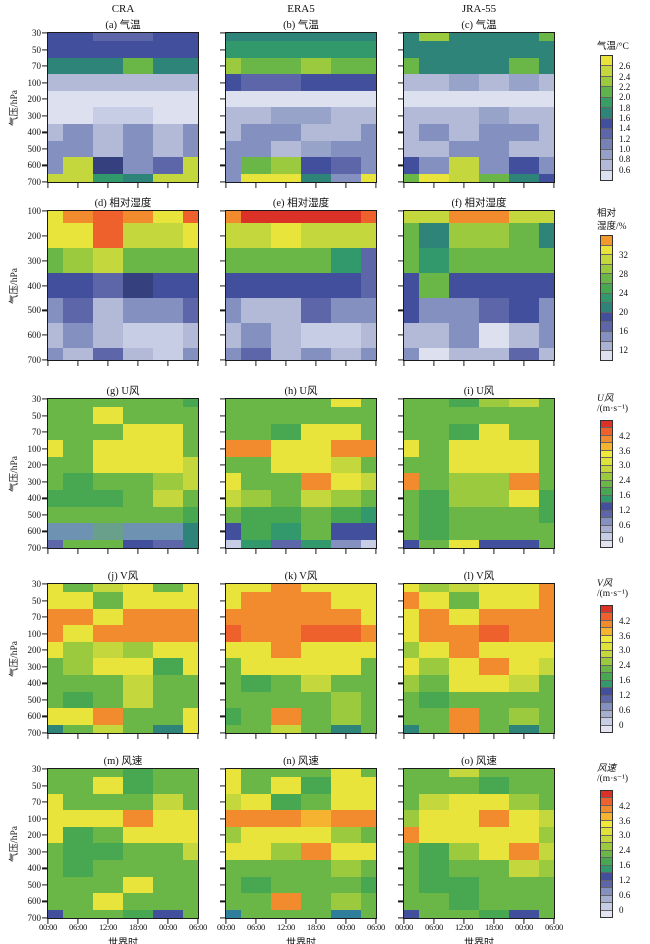  Describe the element at coordinates (34, 918) in the screenshot. I see `y-tick-label: 700` at that location.